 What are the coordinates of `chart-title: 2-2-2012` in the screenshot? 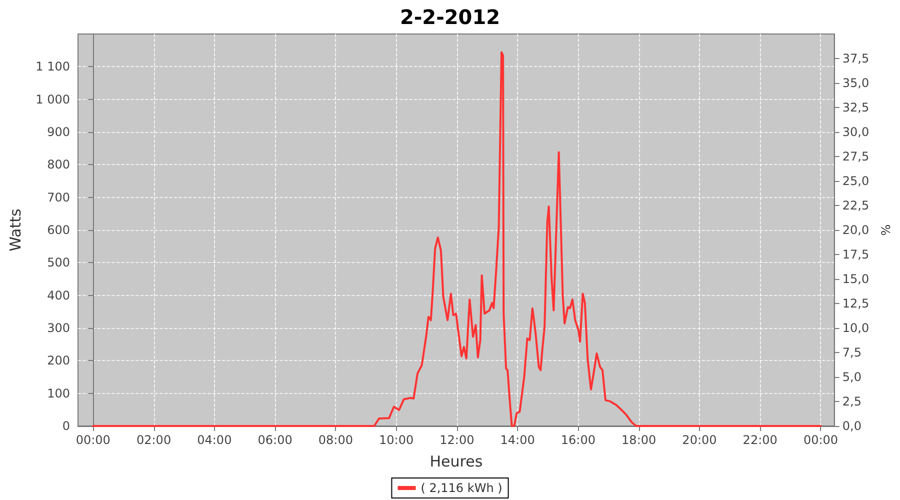 It's located at (450, 17).